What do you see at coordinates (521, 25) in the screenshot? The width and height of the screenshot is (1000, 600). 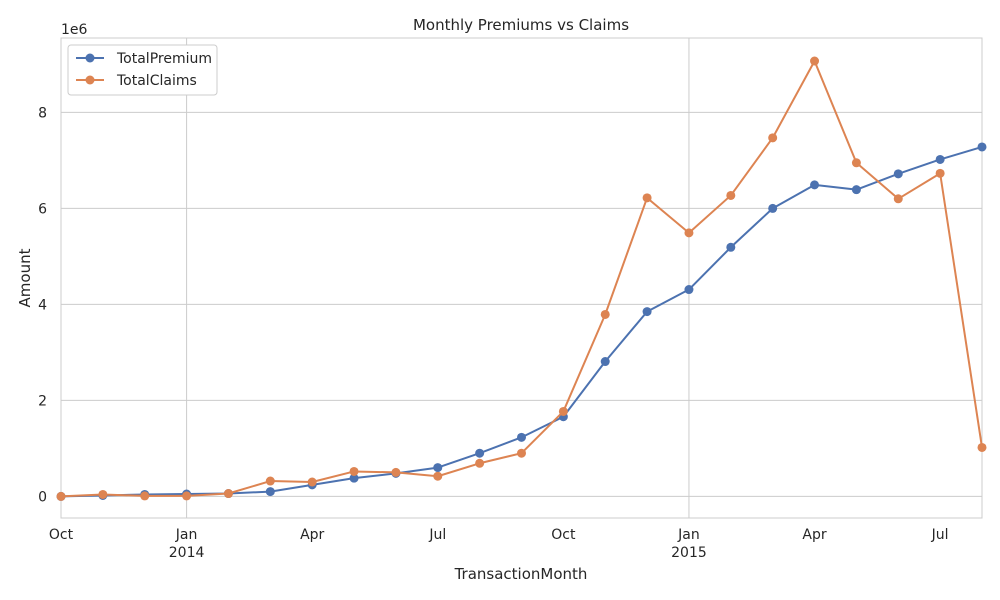 I see `chart-title: Monthly Premiums vs Claims` at bounding box center [521, 25].